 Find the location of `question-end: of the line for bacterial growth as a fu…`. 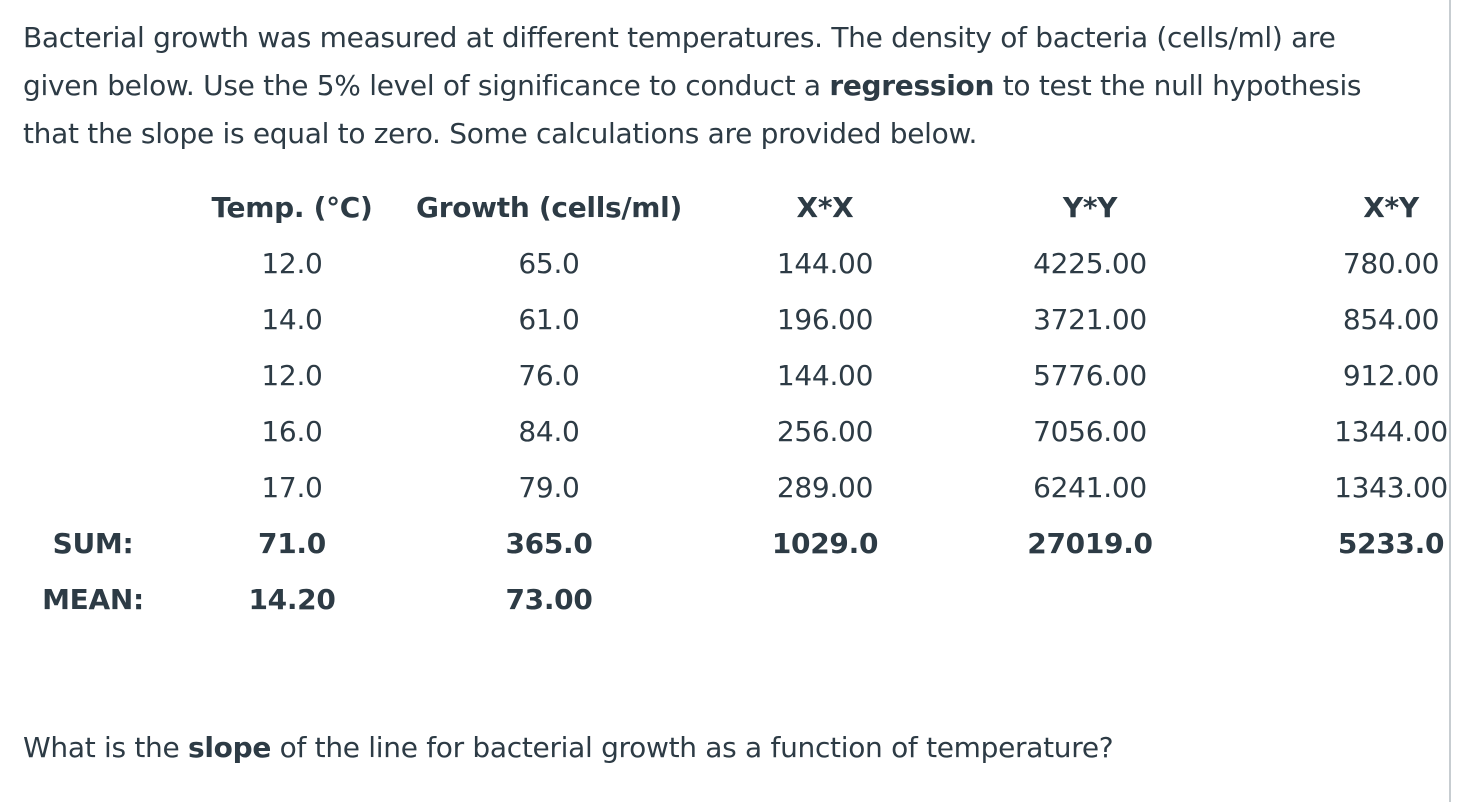

question-end: of the line for bacterial growth as a fu… is located at coordinates (692, 747).